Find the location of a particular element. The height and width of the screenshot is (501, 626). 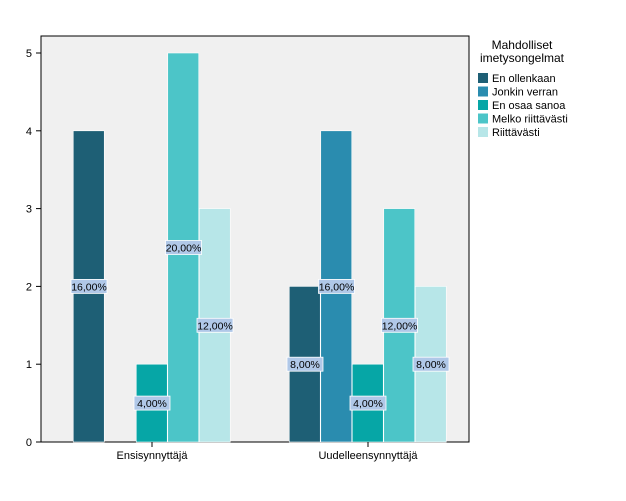

legend-title-line-2: imetysongelmat is located at coordinates (522, 58).